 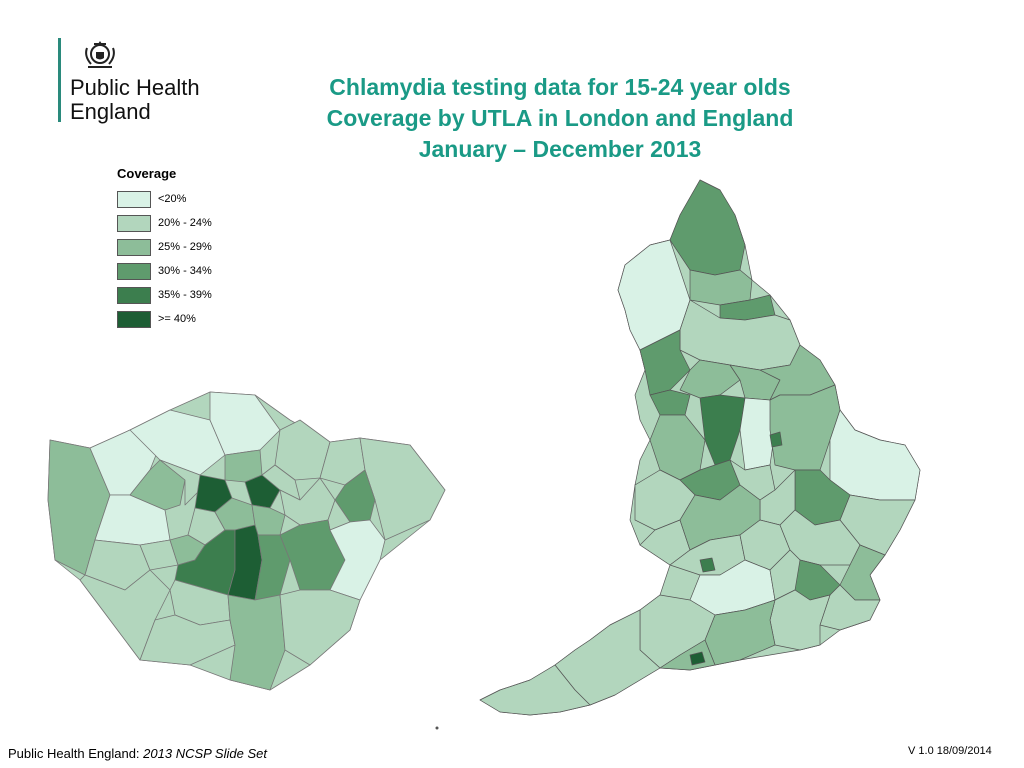 I want to click on legend-item: 25% - 29%, so click(x=192, y=247).